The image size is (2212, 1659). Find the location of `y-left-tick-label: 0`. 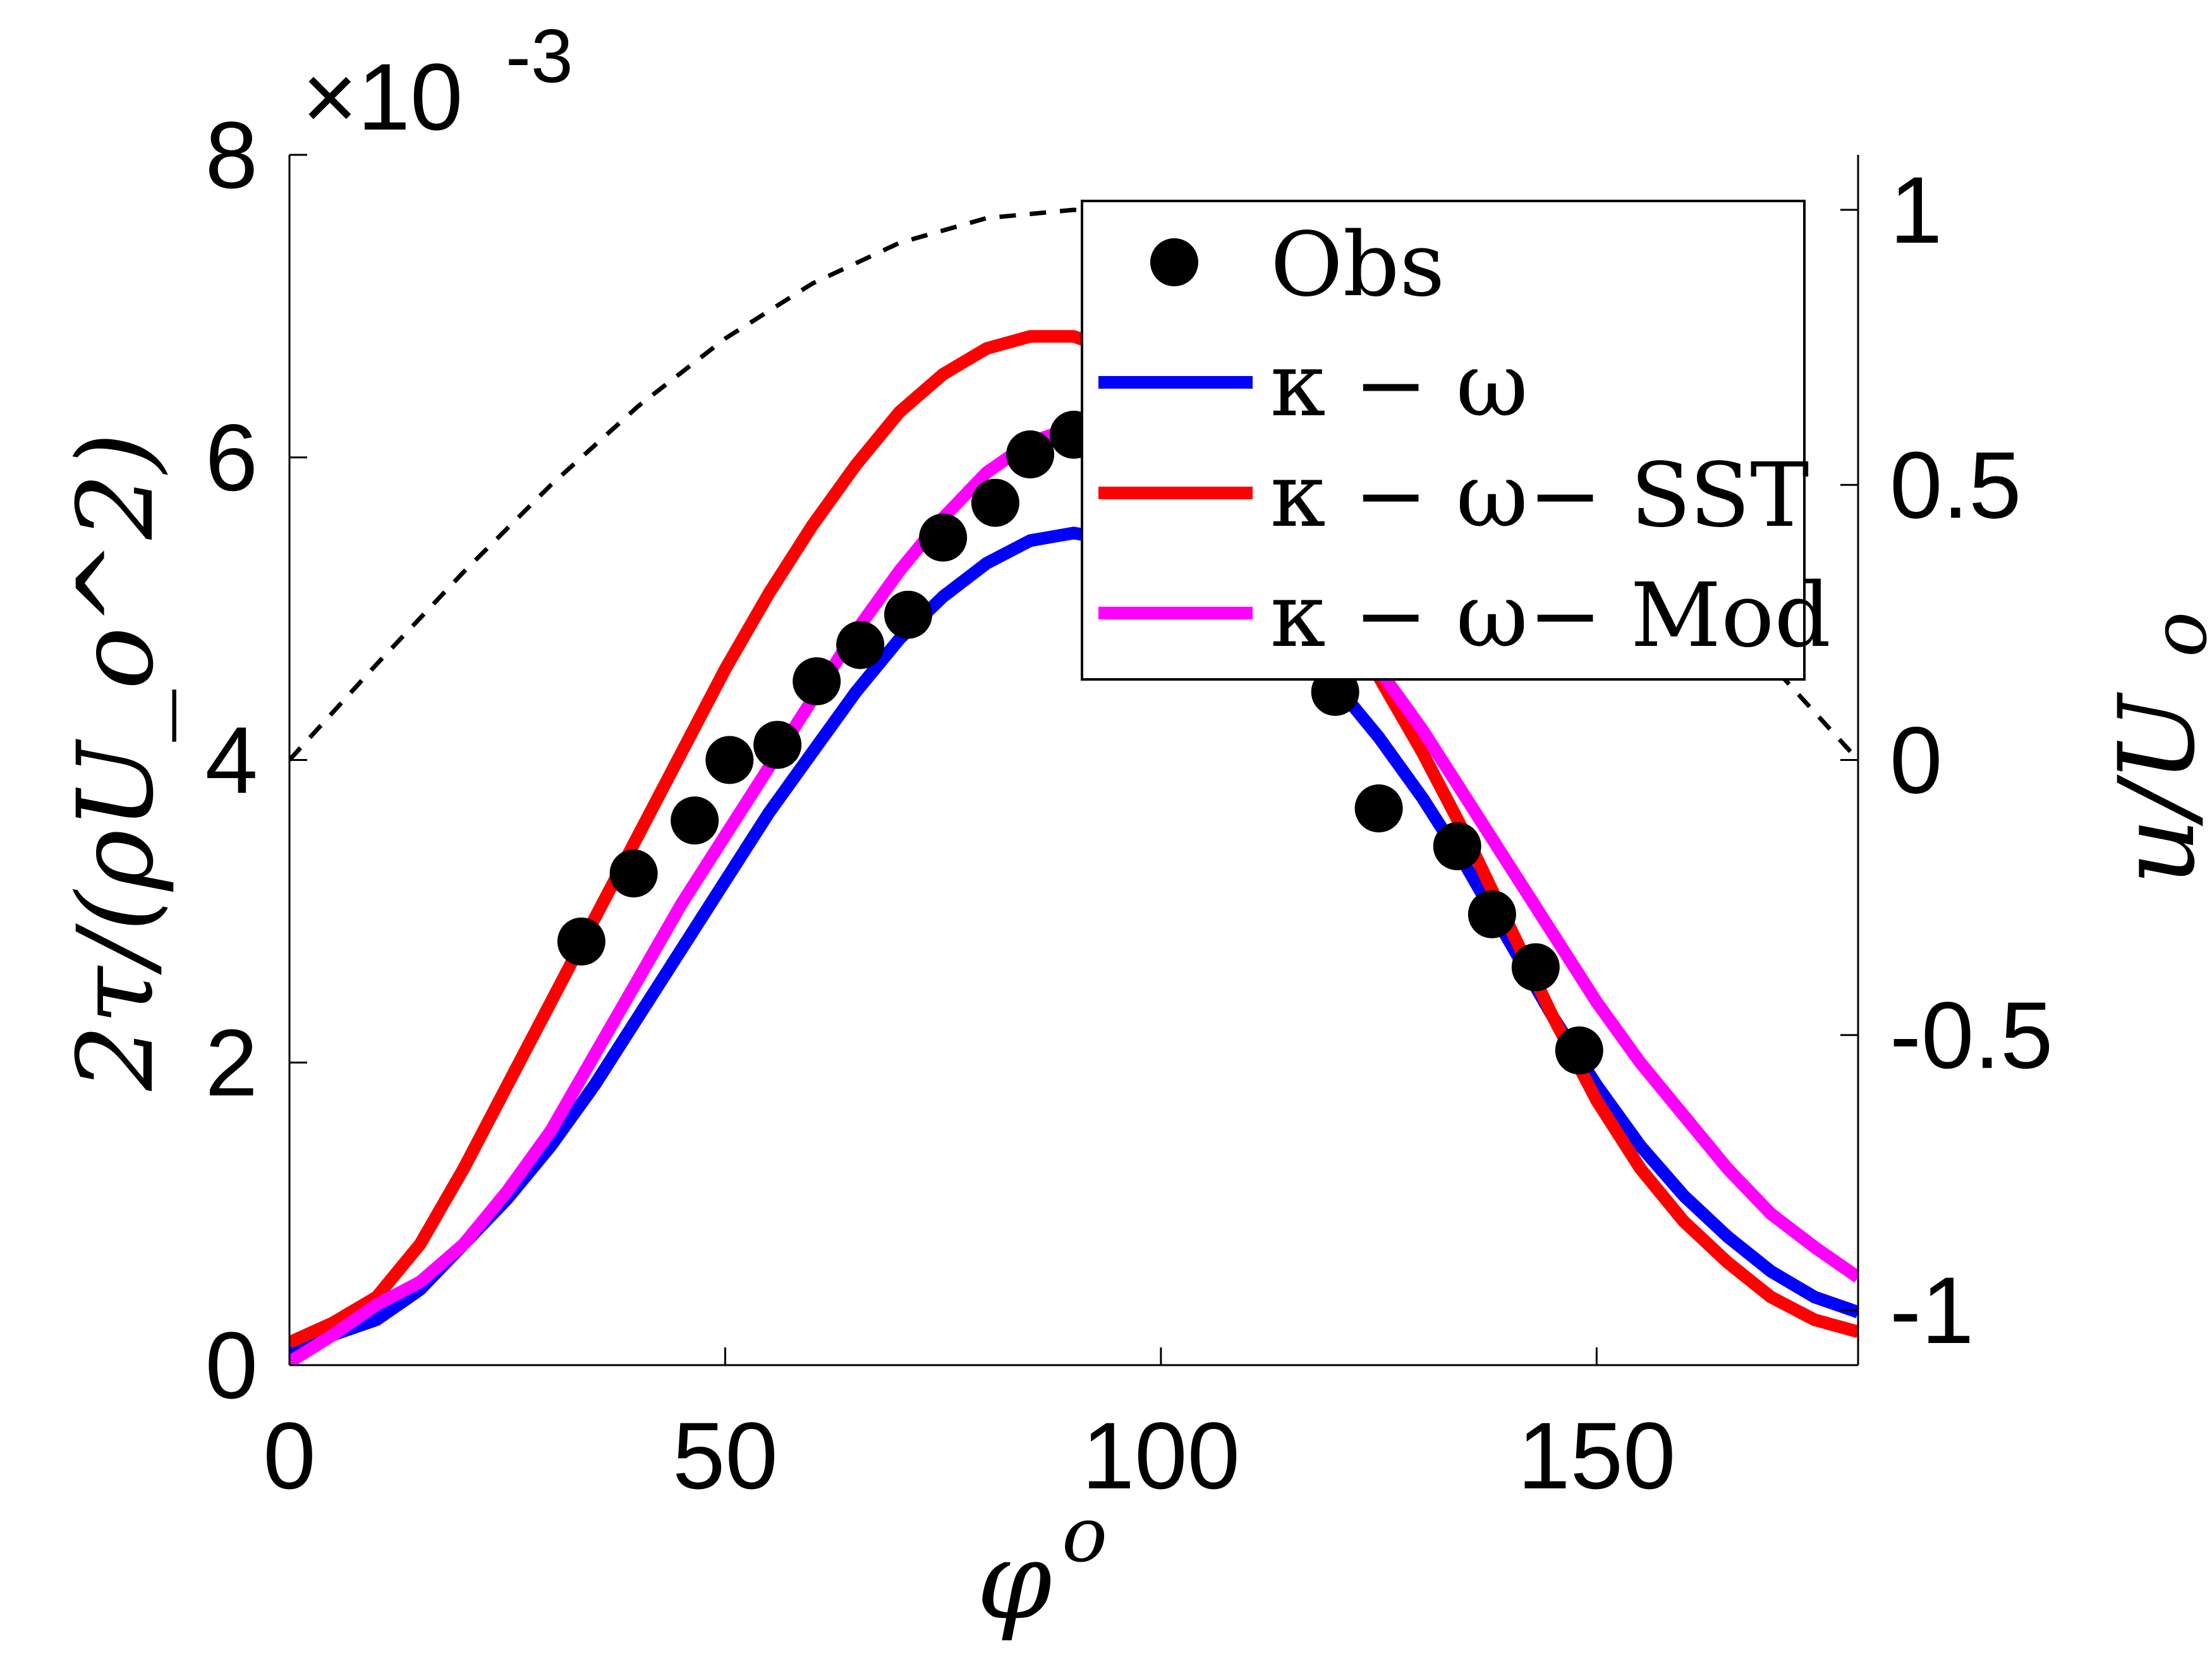

y-left-tick-label: 0 is located at coordinates (231, 1365).